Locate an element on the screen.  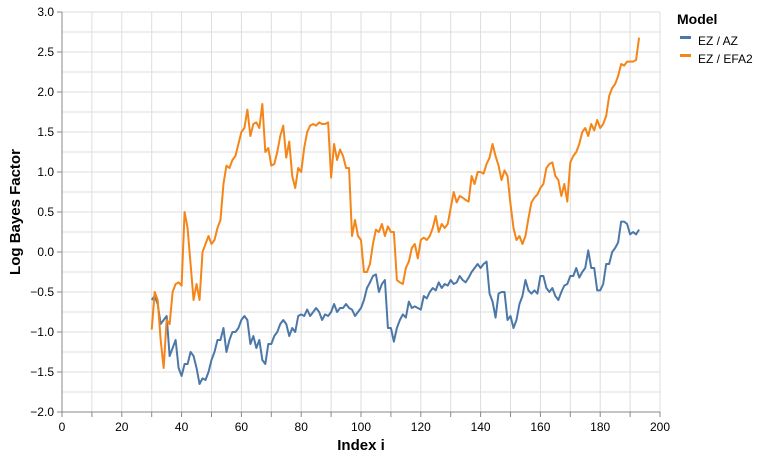
legend-label: EZ / AZ is located at coordinates (718, 41).